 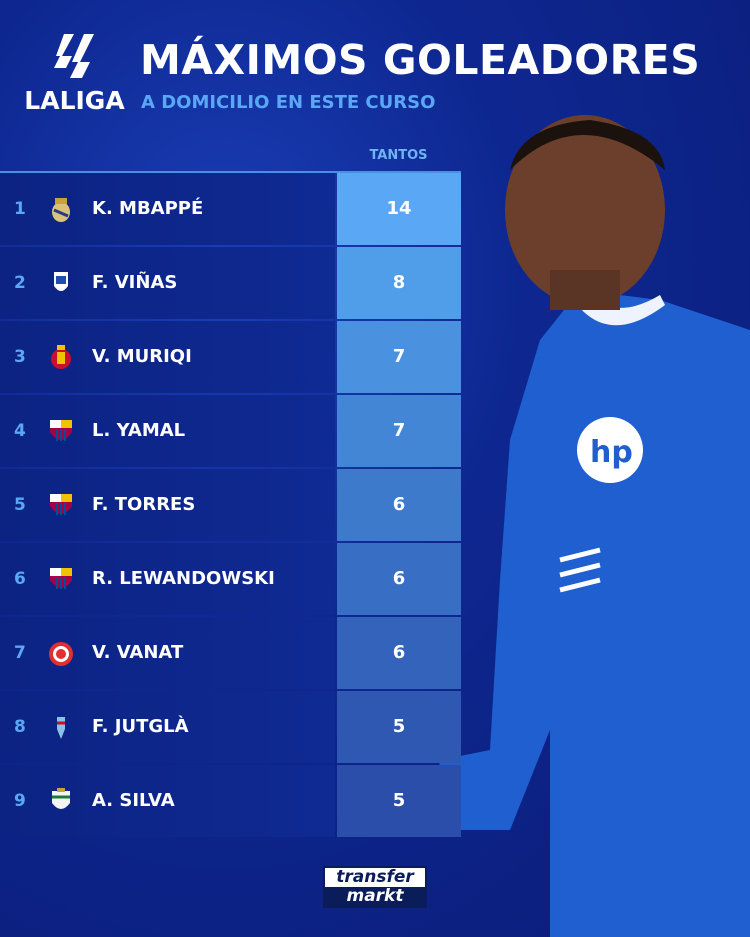 I want to click on transfermarkt-logo: transfer markt, so click(x=375, y=887).